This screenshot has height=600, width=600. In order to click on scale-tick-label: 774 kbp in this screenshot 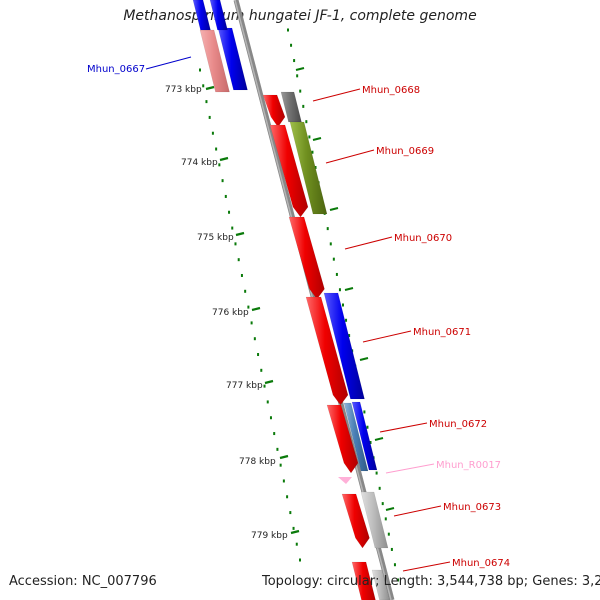, I will do `click(199, 163)`.